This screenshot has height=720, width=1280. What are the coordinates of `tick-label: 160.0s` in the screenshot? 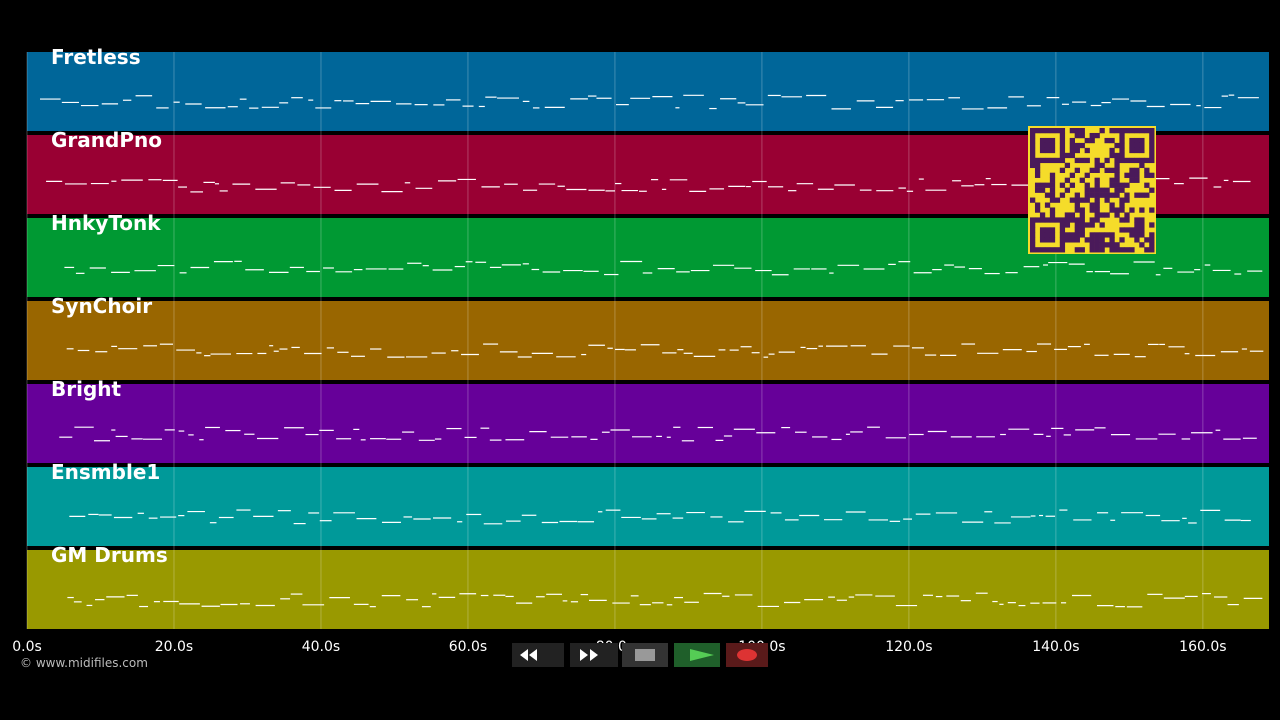 It's located at (1202, 647).